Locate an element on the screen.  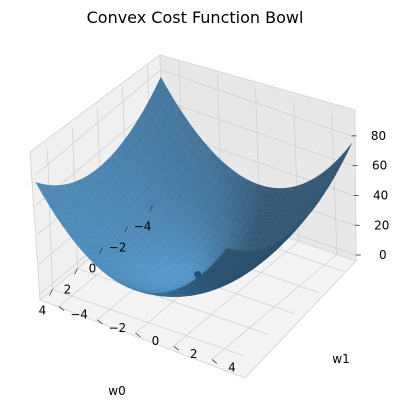
y-tick-label: −2 is located at coordinates (117, 328).